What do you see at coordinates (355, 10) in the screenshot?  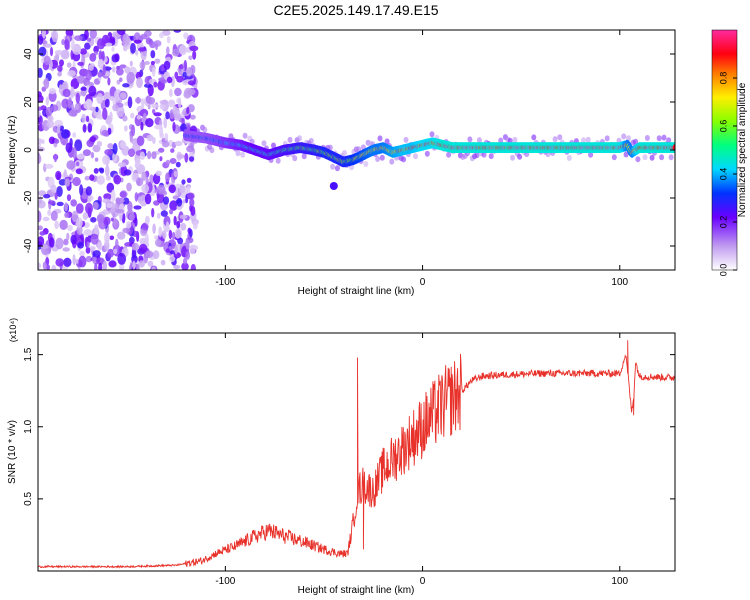 I see `figure-title: C2E5.2025.149.17.49.E15` at bounding box center [355, 10].